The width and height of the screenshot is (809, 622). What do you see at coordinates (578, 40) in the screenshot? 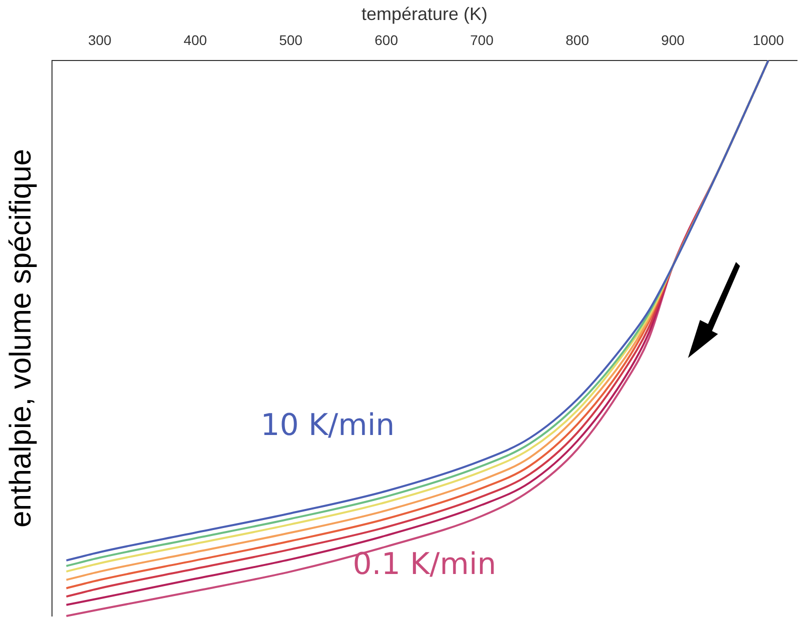
I see `x-tick-label: 800` at bounding box center [578, 40].